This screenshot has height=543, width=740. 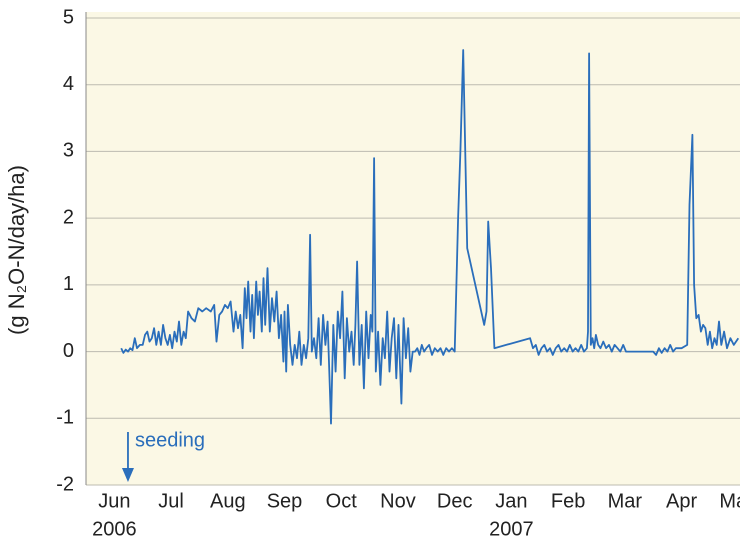 What do you see at coordinates (114, 501) in the screenshot?
I see `x-tick-label: Jun` at bounding box center [114, 501].